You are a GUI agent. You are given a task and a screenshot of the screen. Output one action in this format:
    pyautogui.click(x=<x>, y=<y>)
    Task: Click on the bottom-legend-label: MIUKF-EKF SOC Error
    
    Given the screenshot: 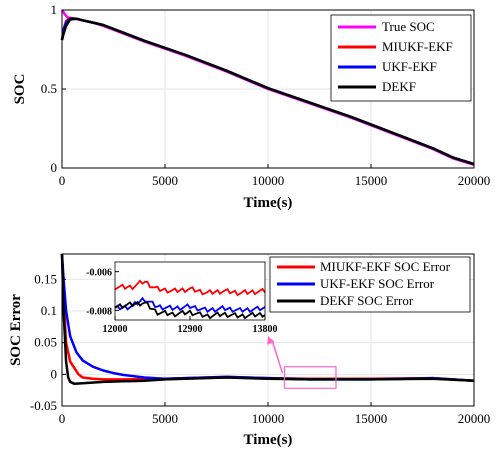 What is the action you would take?
    pyautogui.click(x=385, y=266)
    